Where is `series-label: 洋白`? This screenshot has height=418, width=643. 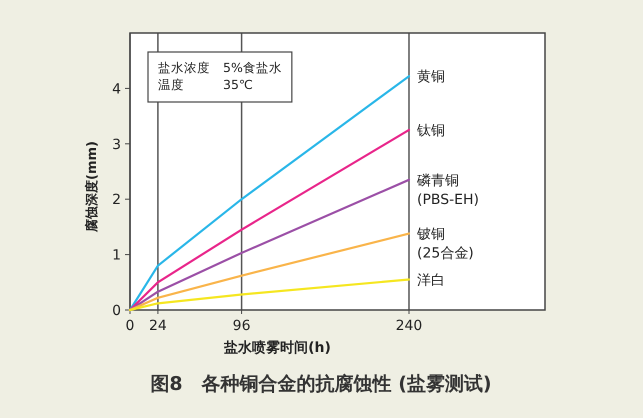
series-label: 洋白 is located at coordinates (430, 280).